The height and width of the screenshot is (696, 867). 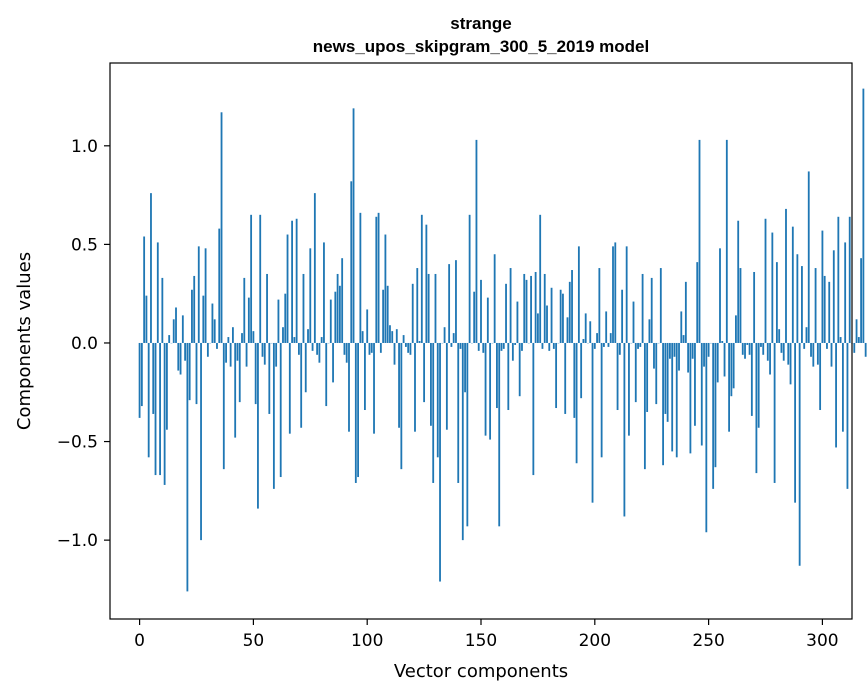 What do you see at coordinates (481, 46) in the screenshot?
I see `chart-title-line-2: news_upos_skipgram_300_5_2019 model` at bounding box center [481, 46].